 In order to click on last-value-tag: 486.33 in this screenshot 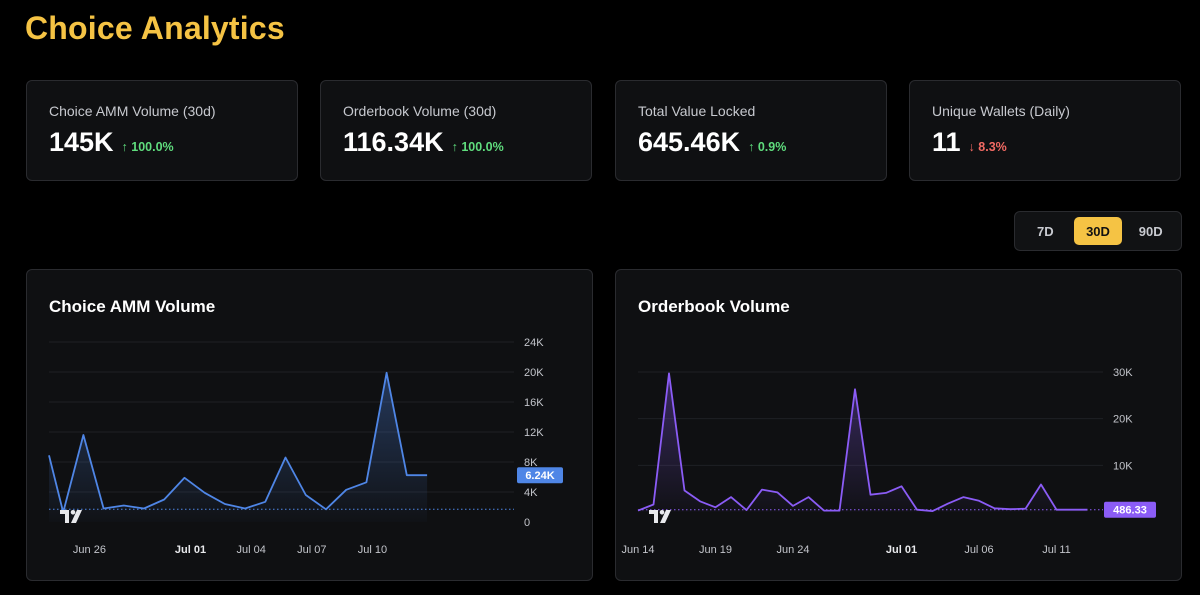, I will do `click(1130, 509)`.